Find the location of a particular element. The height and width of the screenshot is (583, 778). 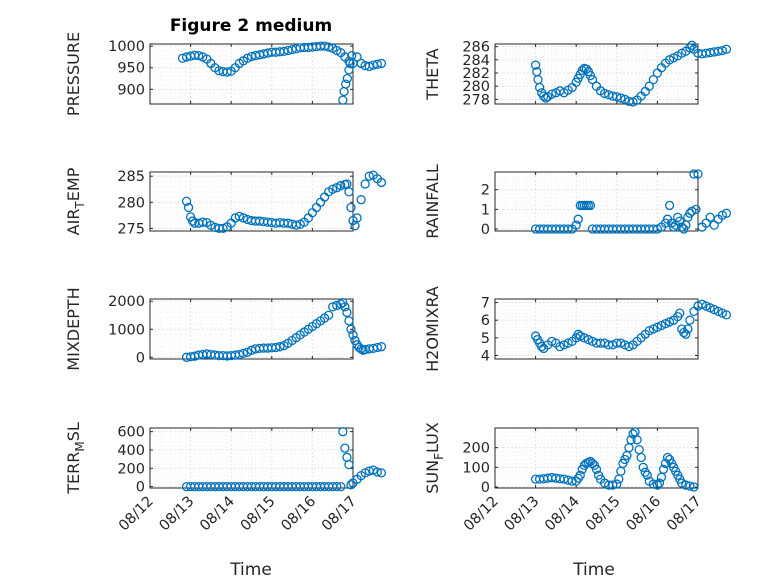

y-axis-label: RAINFALL is located at coordinates (432, 201).